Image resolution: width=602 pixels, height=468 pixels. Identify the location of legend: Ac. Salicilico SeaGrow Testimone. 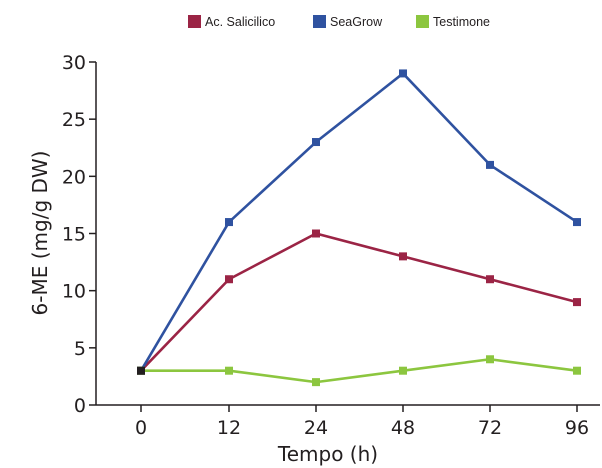
(339, 22).